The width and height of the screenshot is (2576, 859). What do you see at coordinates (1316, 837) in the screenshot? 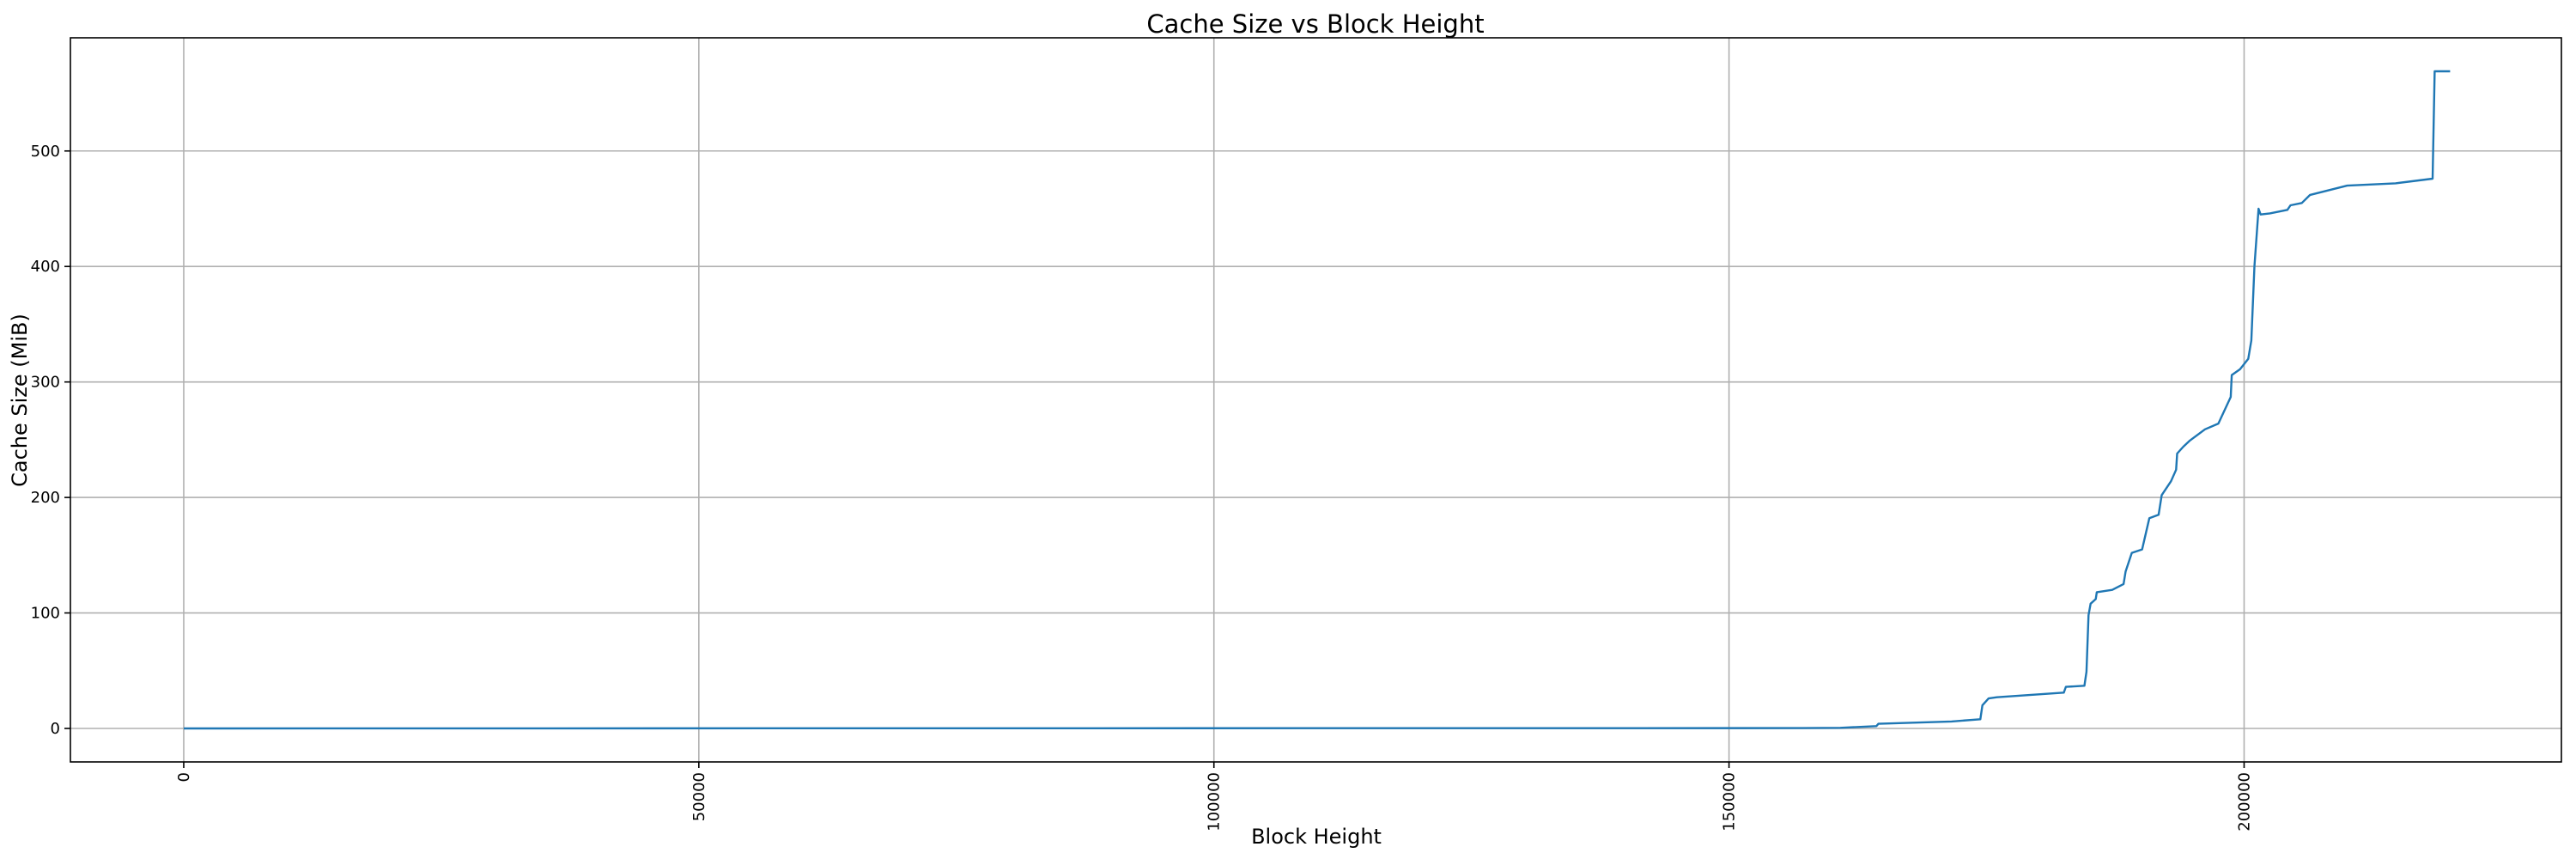
I see `x-axis-label: Block Height` at bounding box center [1316, 837].